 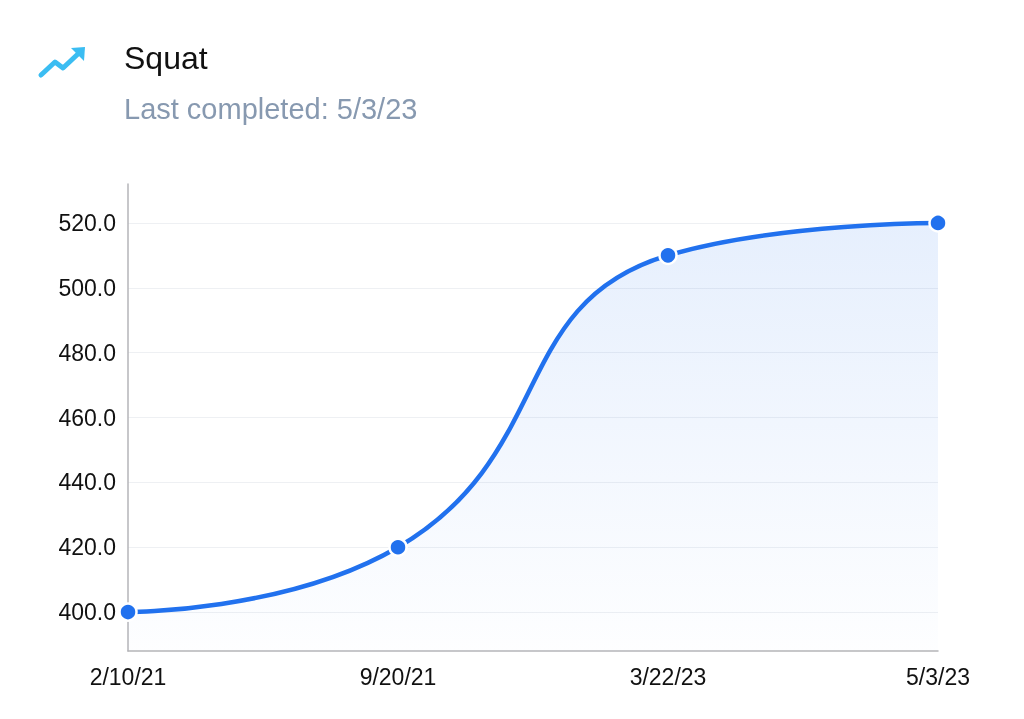 What do you see at coordinates (87, 287) in the screenshot?
I see `y-tick-label: 500.0` at bounding box center [87, 287].